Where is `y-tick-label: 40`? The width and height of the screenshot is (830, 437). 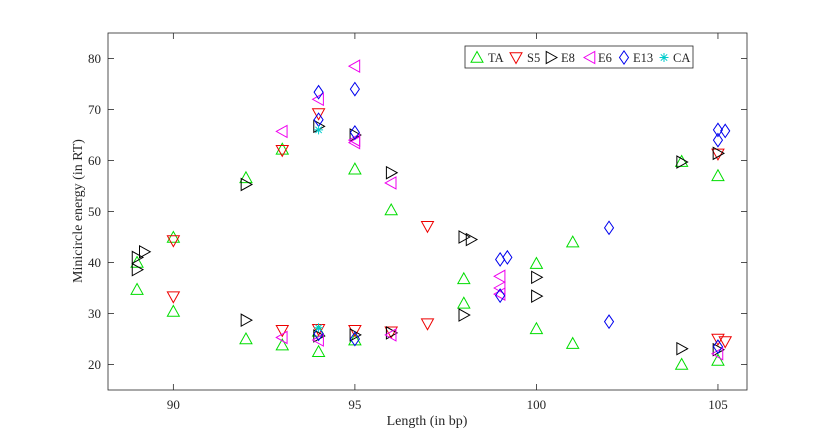 y-tick-label: 40 is located at coordinates (94, 262).